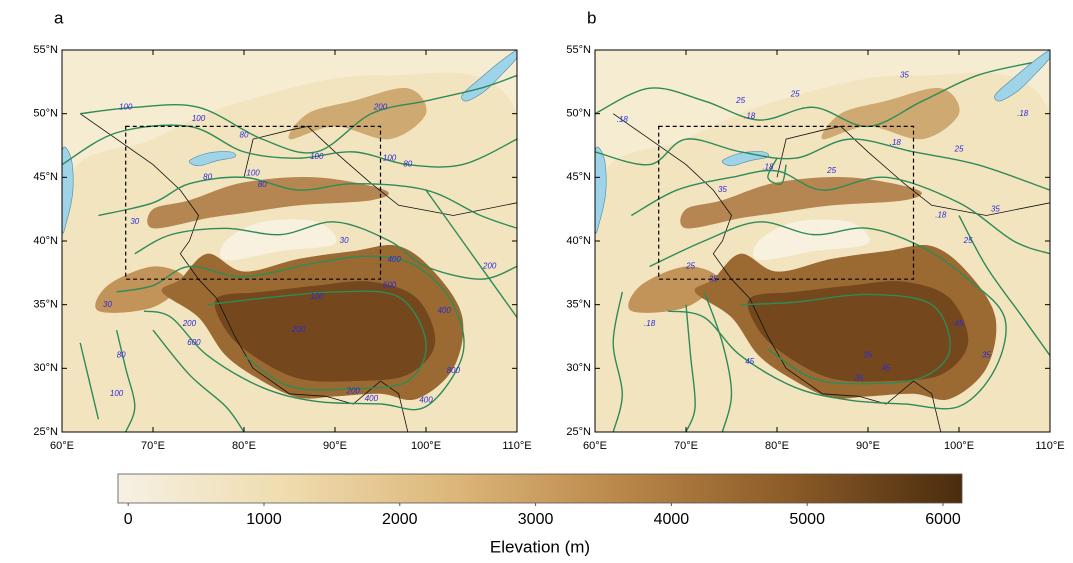  What do you see at coordinates (278, 240) in the screenshot?
I see `basin` at bounding box center [278, 240].